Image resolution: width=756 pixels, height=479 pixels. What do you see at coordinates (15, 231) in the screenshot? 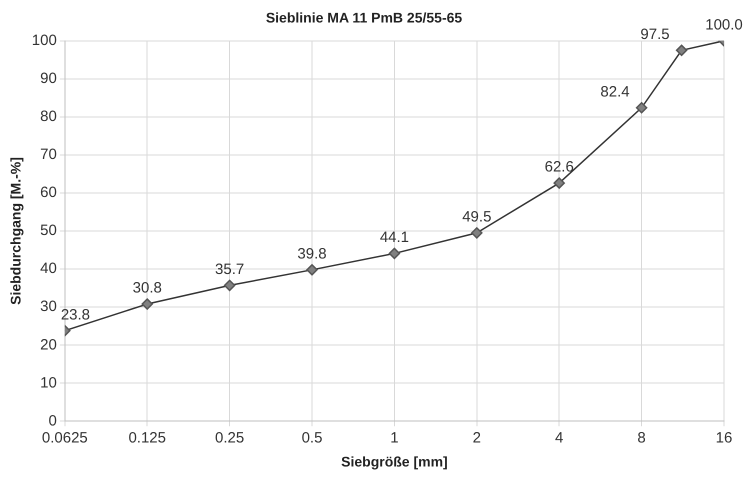
I see `y-axis-title: Siebdurchgang [M.-%]` at bounding box center [15, 231].